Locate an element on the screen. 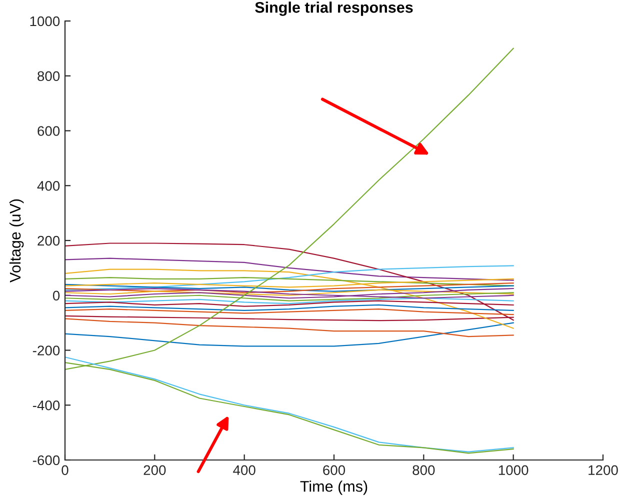  x-tick-label: 1000 is located at coordinates (513, 470).